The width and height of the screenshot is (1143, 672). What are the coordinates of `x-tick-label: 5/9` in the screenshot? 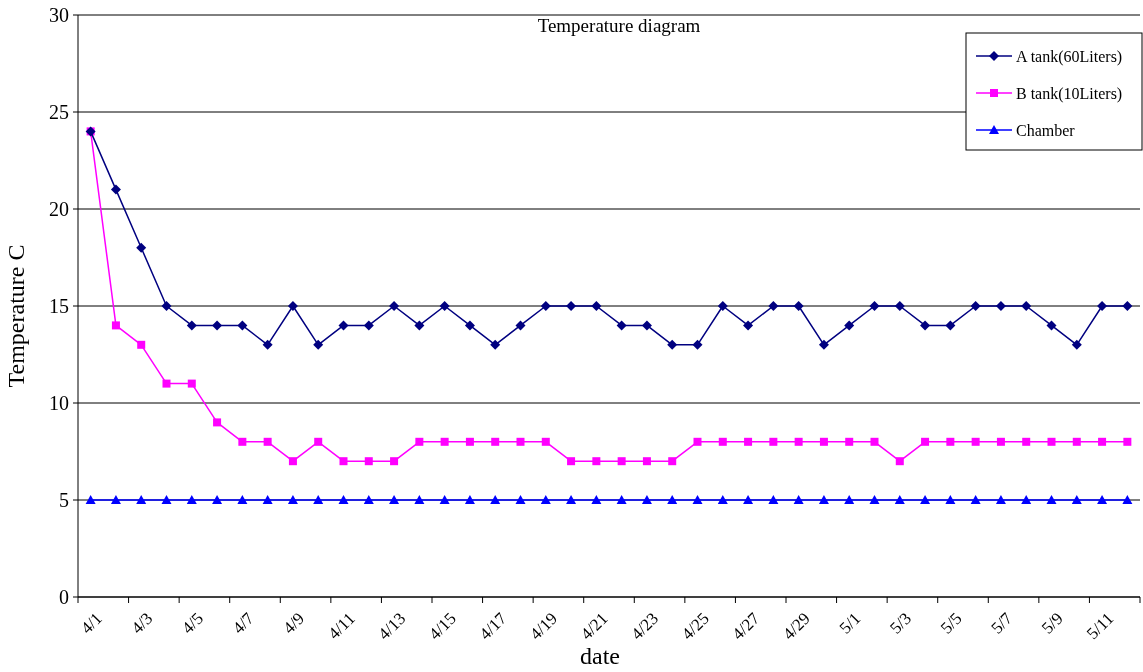 It's located at (1052, 623).